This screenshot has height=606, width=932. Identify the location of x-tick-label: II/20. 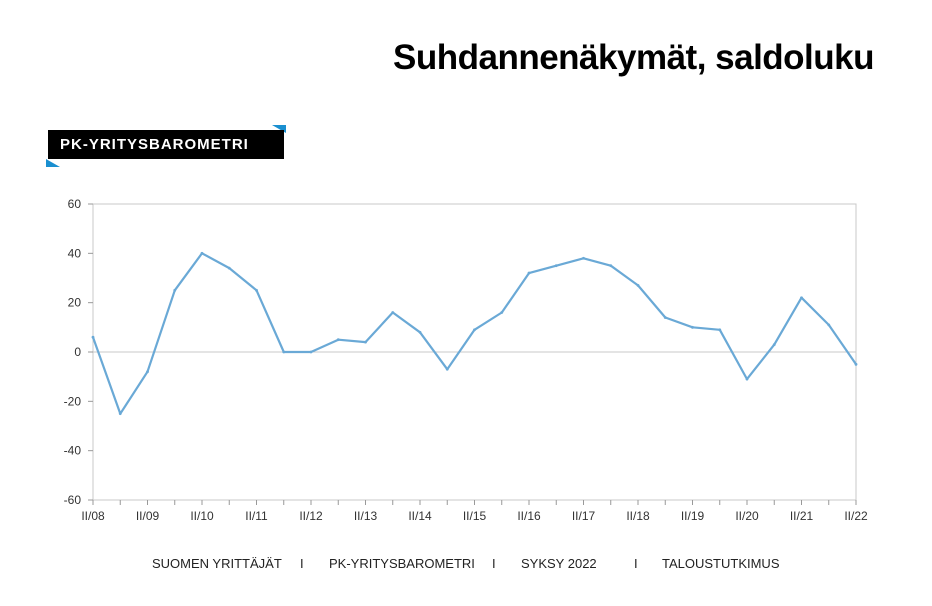
(747, 516).